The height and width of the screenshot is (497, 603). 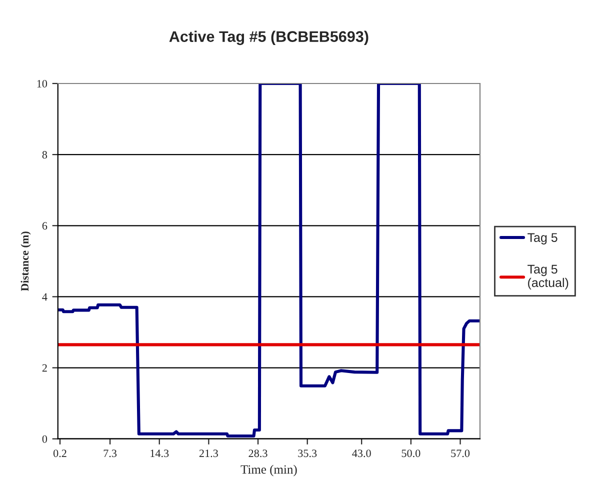 I want to click on legend-label: Tag 5, so click(x=543, y=238).